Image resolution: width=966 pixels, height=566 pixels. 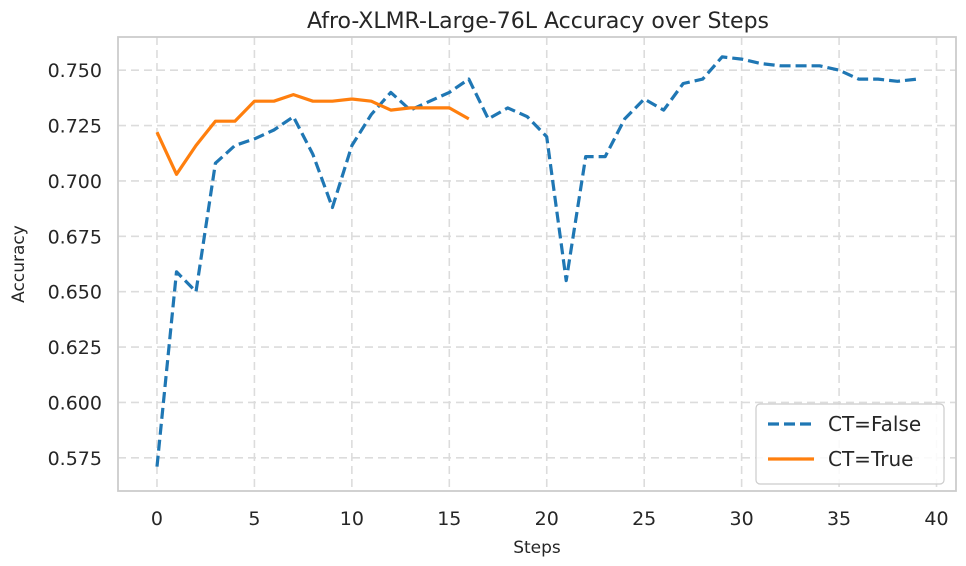 What do you see at coordinates (870, 459) in the screenshot?
I see `legend-label-ct-true: CT=True` at bounding box center [870, 459].